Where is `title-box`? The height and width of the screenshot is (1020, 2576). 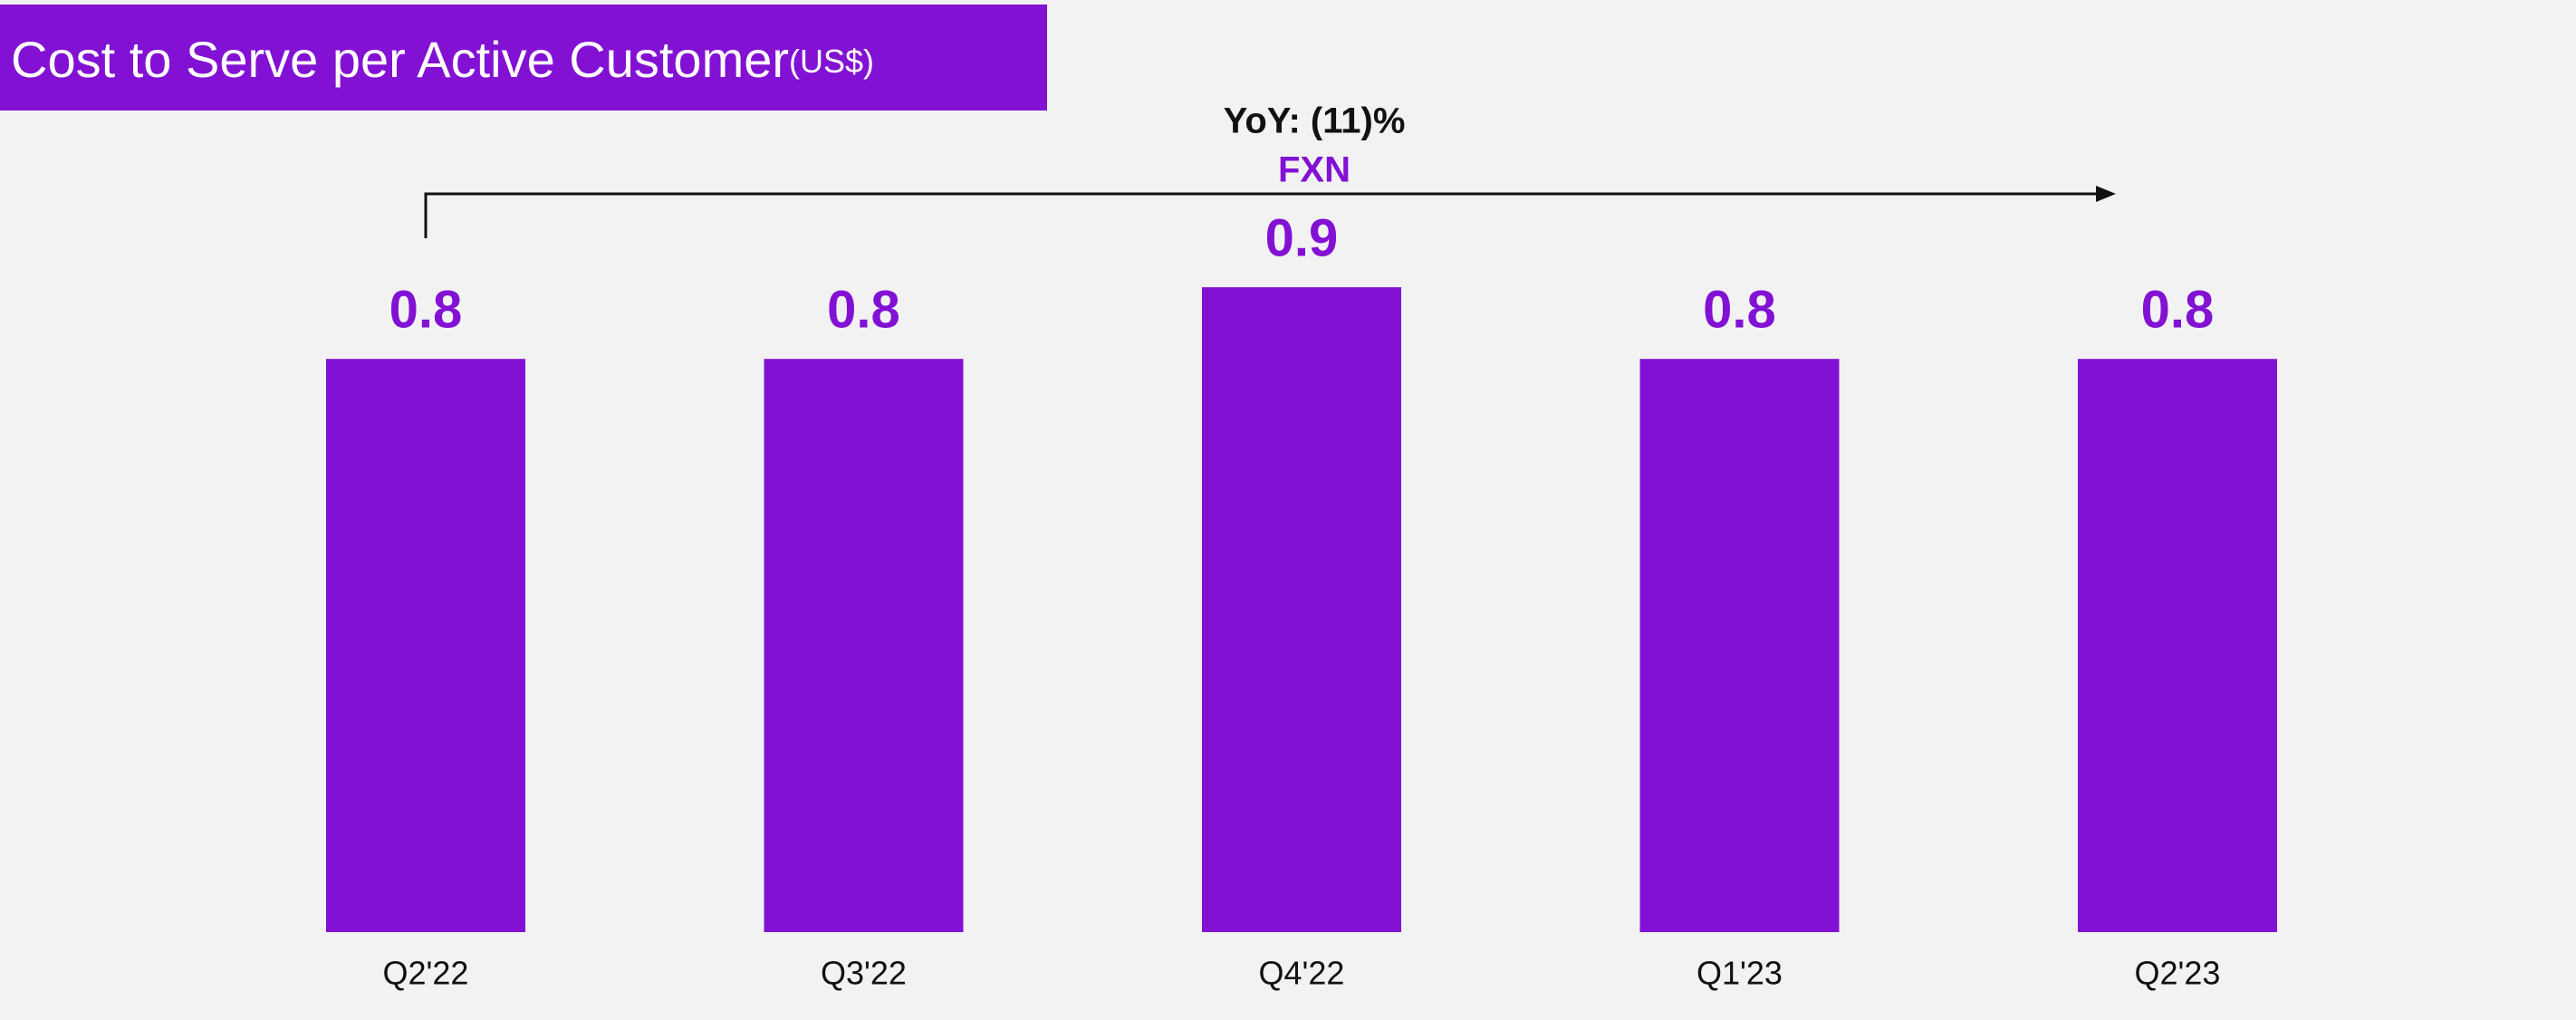
title-box is located at coordinates (523, 58).